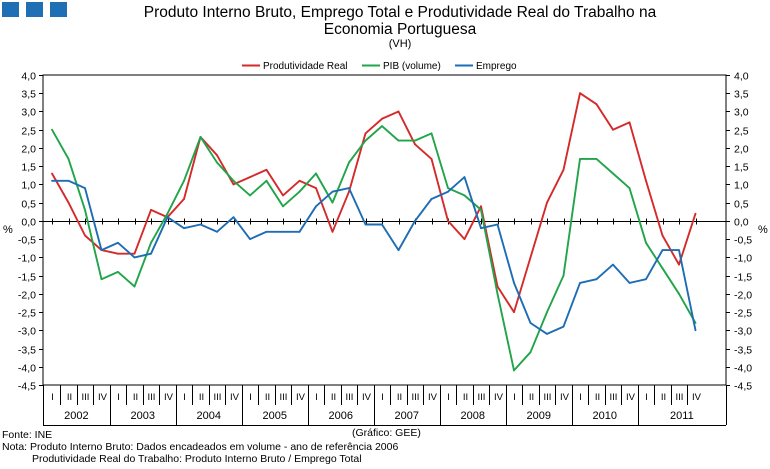 Image resolution: width=770 pixels, height=469 pixels. Describe the element at coordinates (386, 433) in the screenshot. I see `chart-credit: (Gráfico: GEE)` at that location.